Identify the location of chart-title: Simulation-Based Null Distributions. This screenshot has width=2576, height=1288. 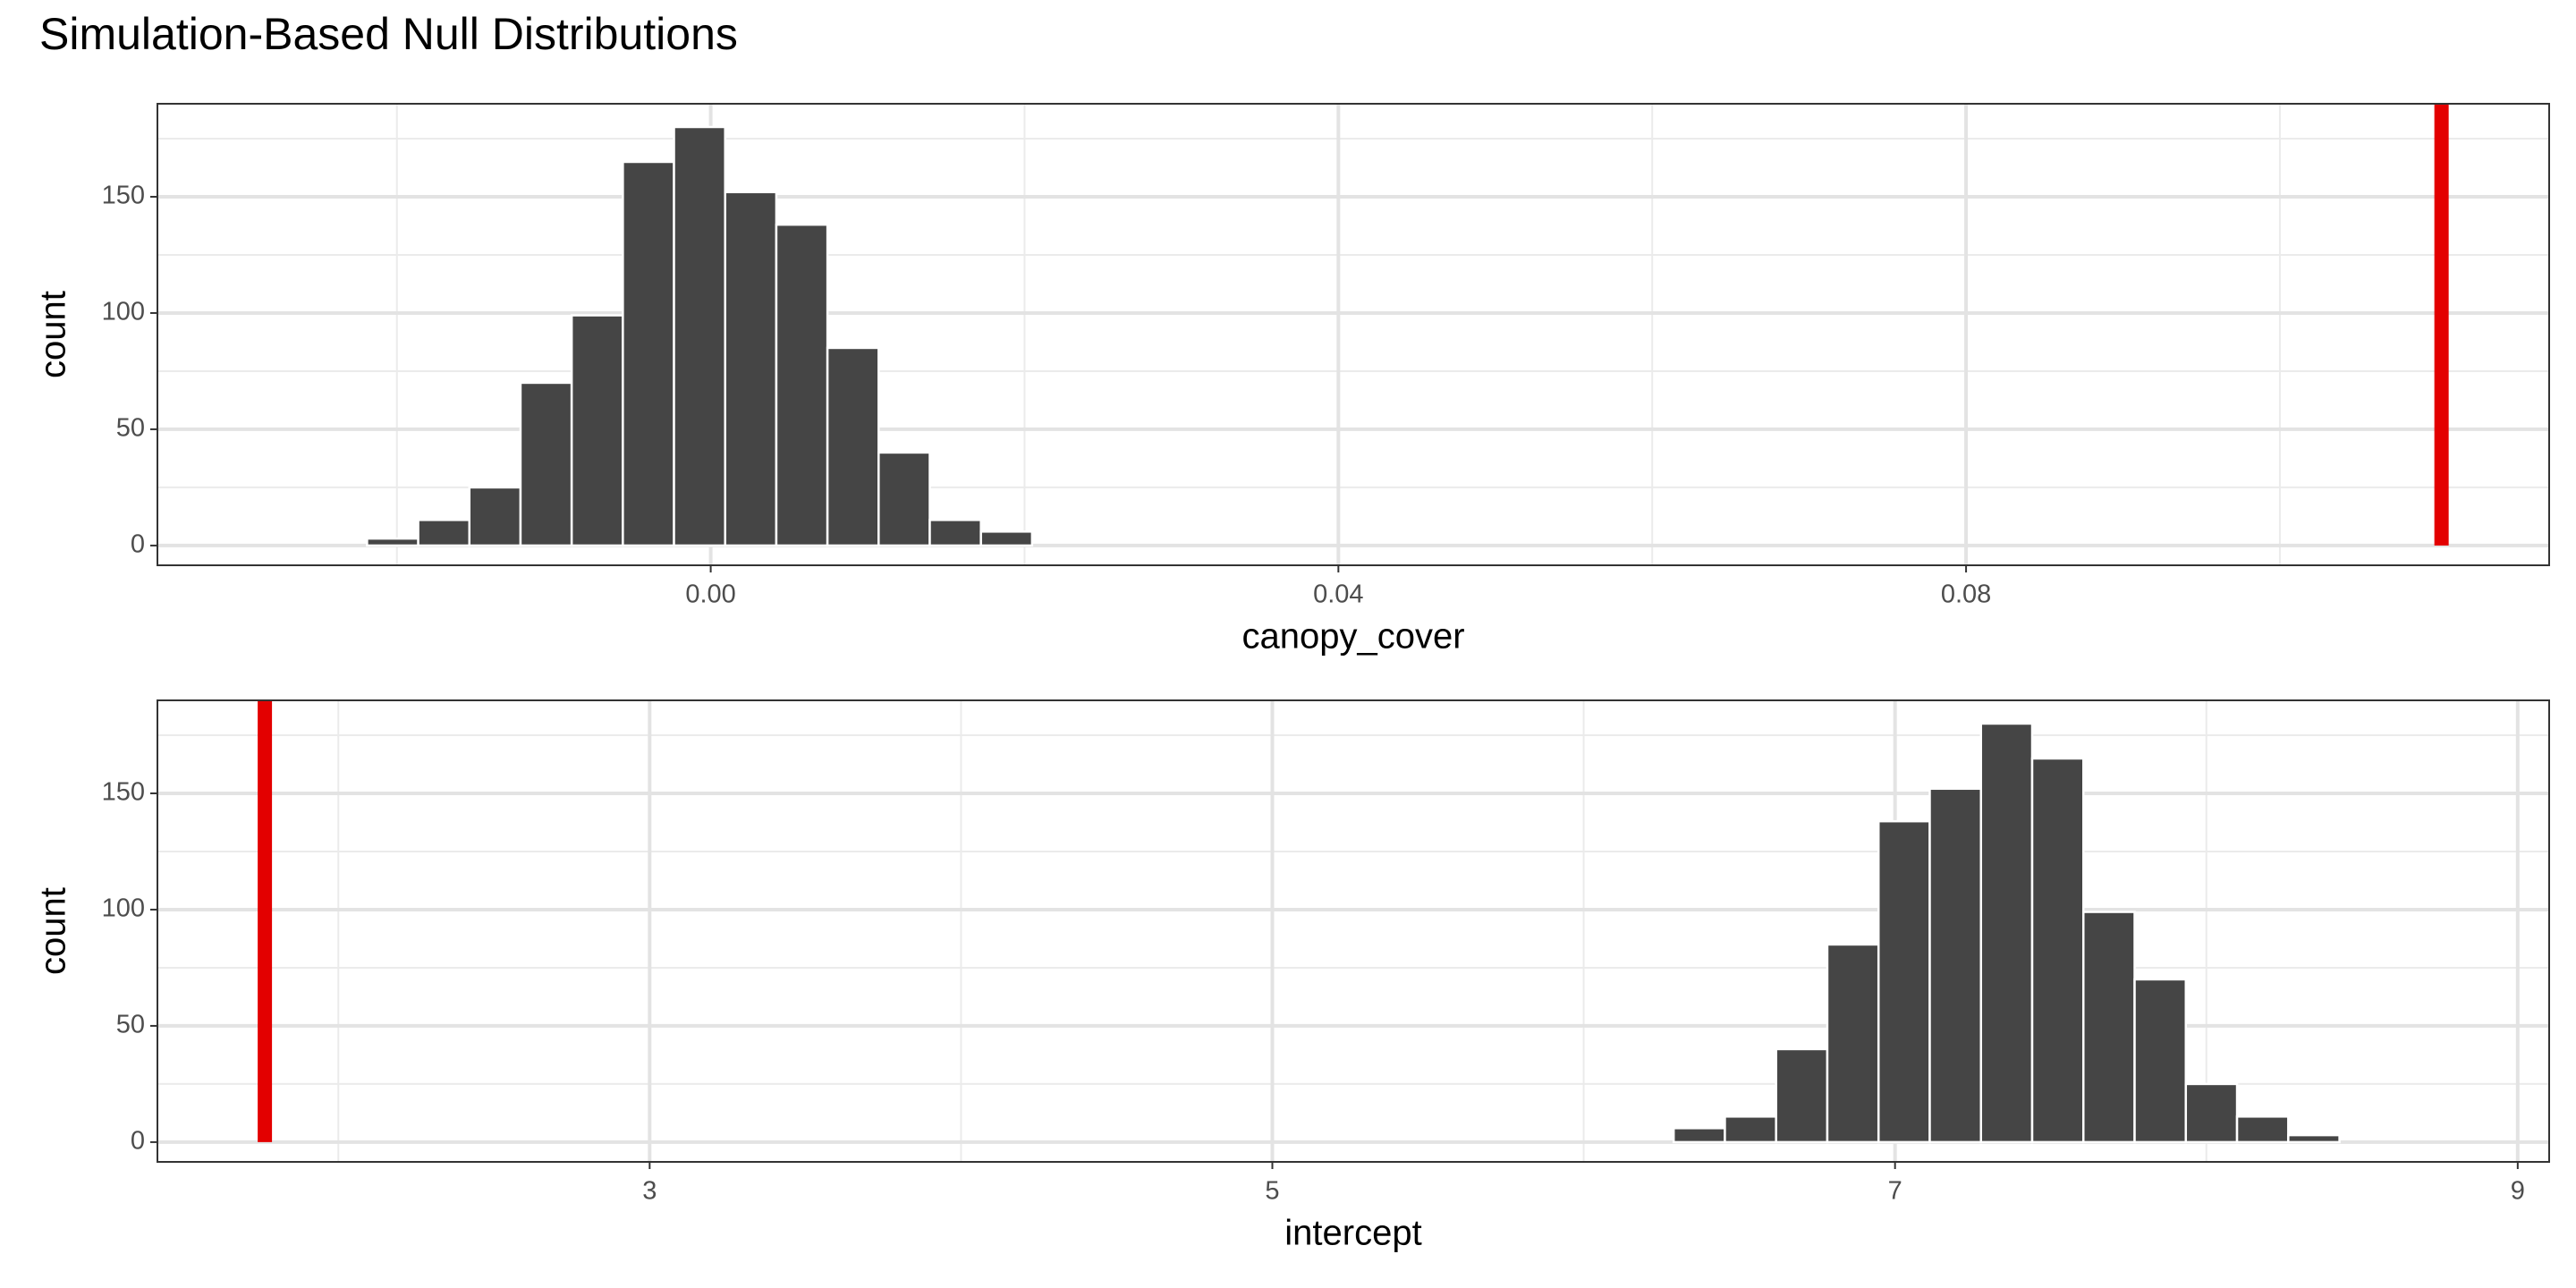
(388, 34).